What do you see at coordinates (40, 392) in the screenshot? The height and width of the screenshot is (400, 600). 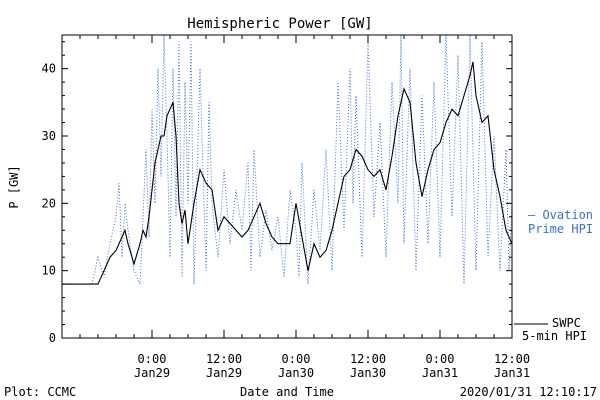 I see `footer-plot-credit: Plot: CCMC` at bounding box center [40, 392].